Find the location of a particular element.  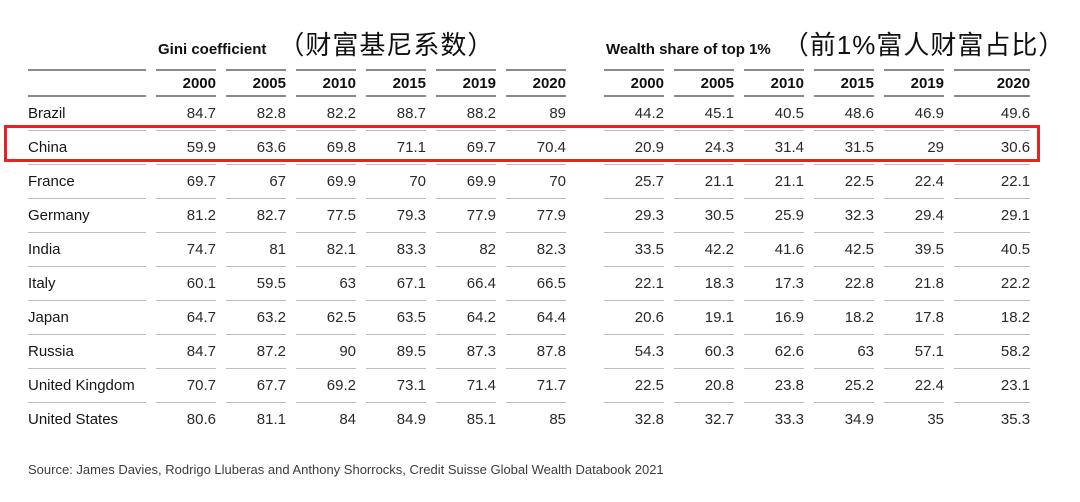

wealth-year-header-2015: 2015 is located at coordinates (844, 83).